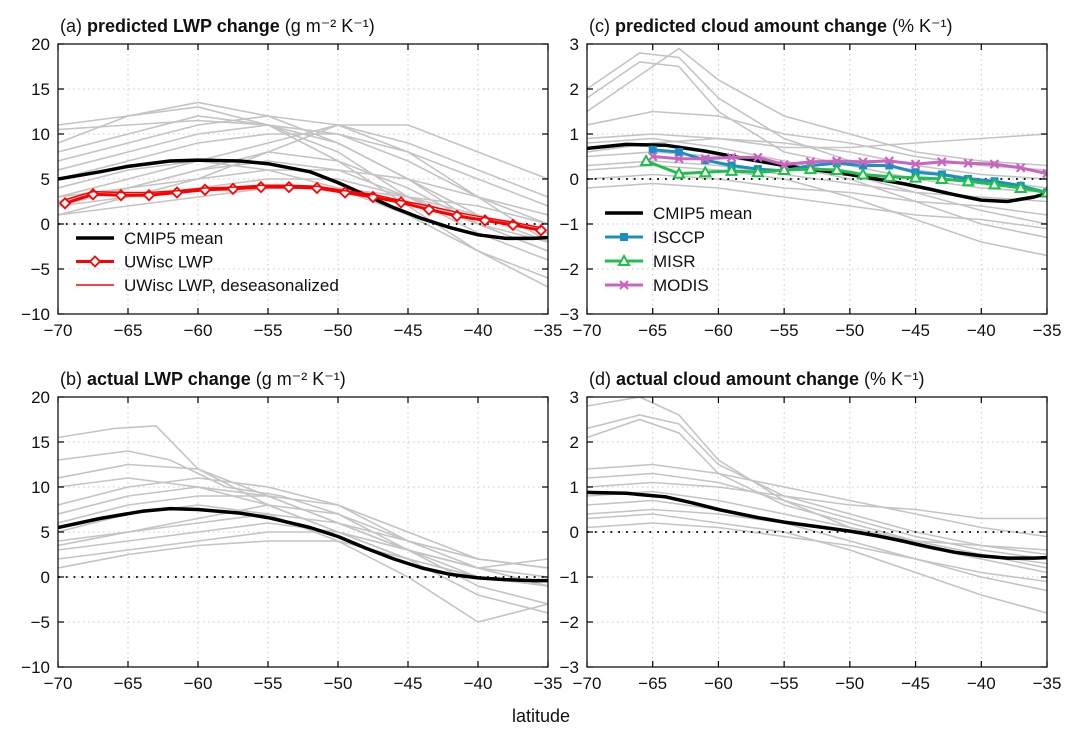 The width and height of the screenshot is (1067, 731). What do you see at coordinates (73, 26) in the screenshot?
I see `panel-title-prefix: (a)` at bounding box center [73, 26].